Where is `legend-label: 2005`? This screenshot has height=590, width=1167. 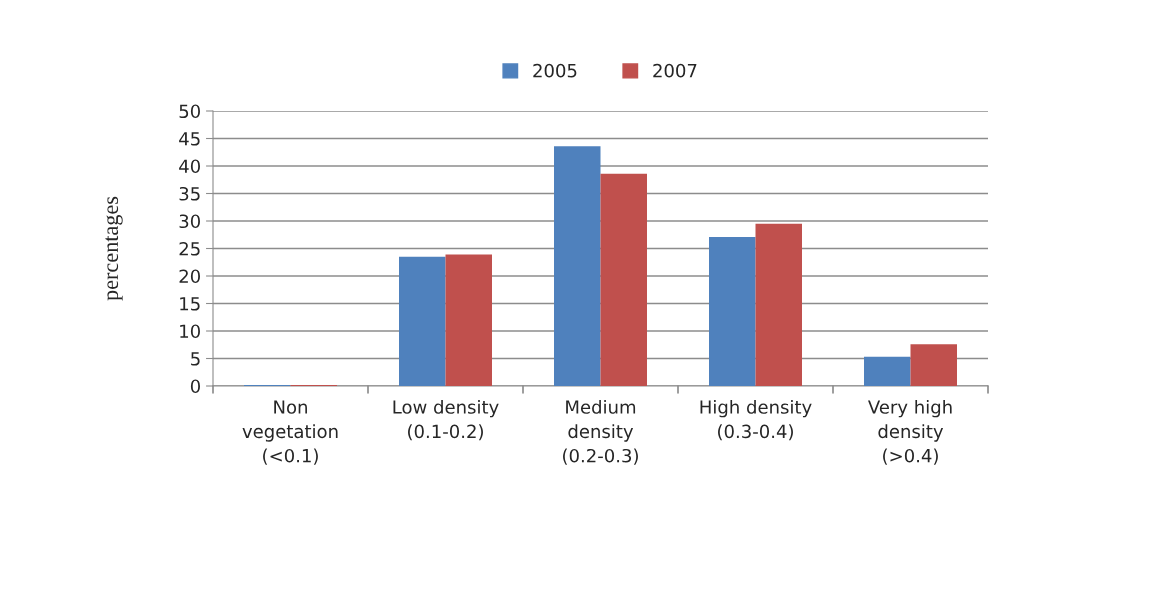
legend-label: 2005 is located at coordinates (555, 70).